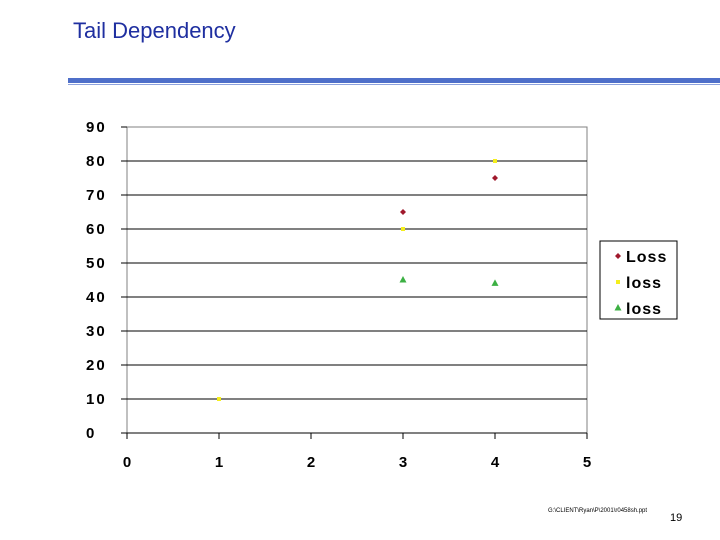  I want to click on x-tick-label: 1, so click(219, 462).